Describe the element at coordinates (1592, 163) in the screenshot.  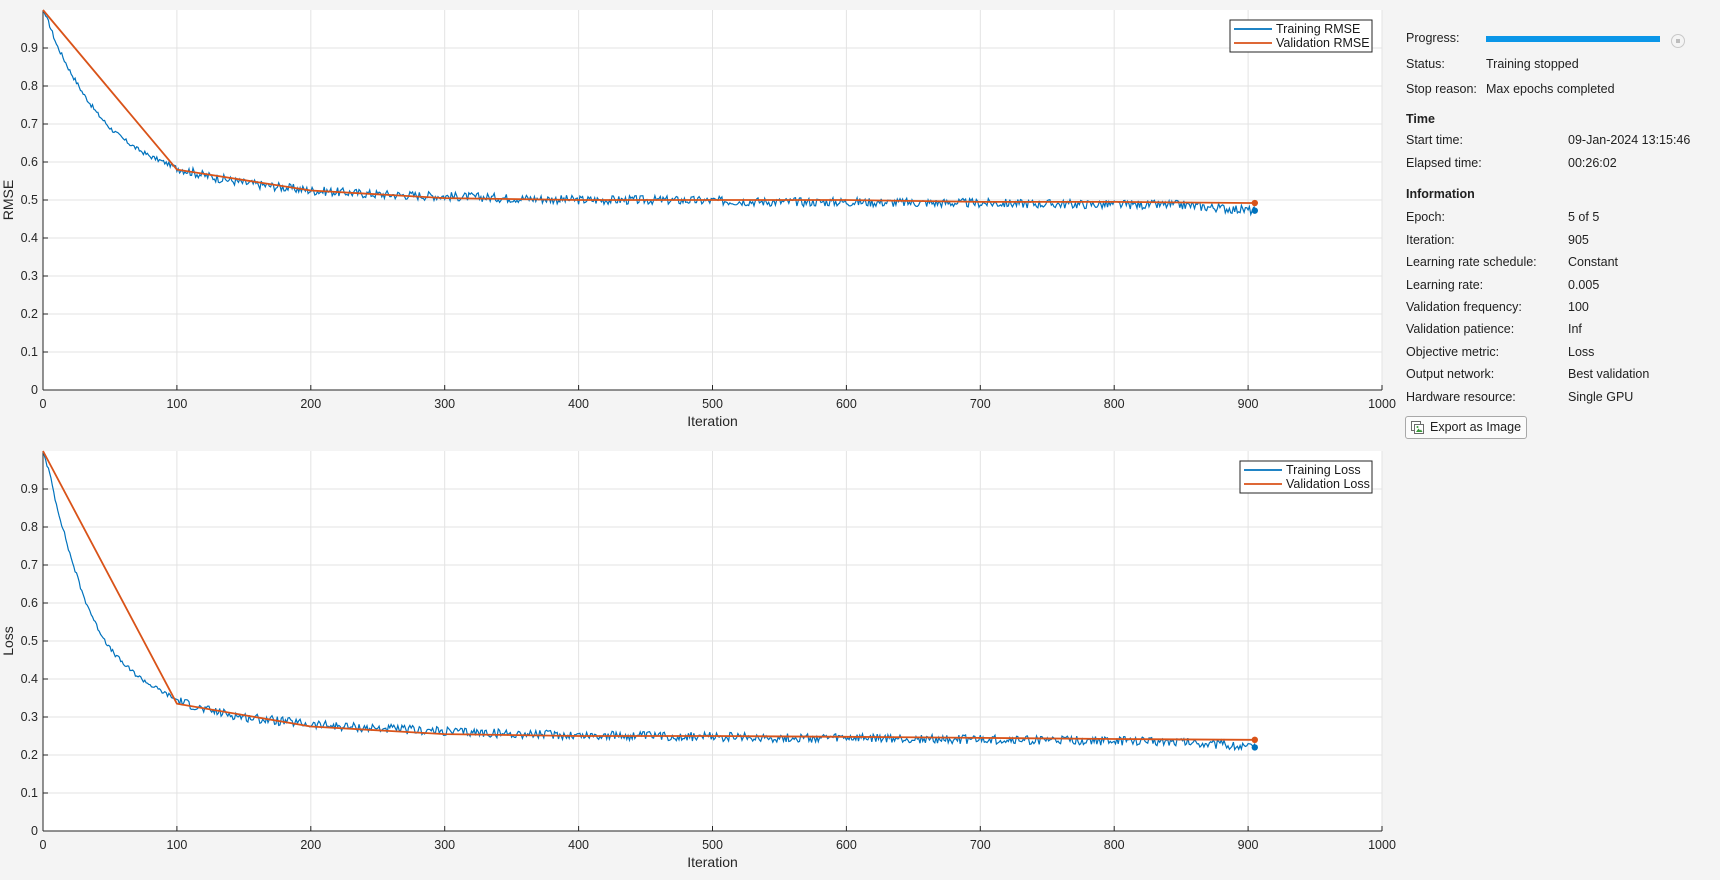
I see `elapsed-time-value: 00:26:02` at that location.